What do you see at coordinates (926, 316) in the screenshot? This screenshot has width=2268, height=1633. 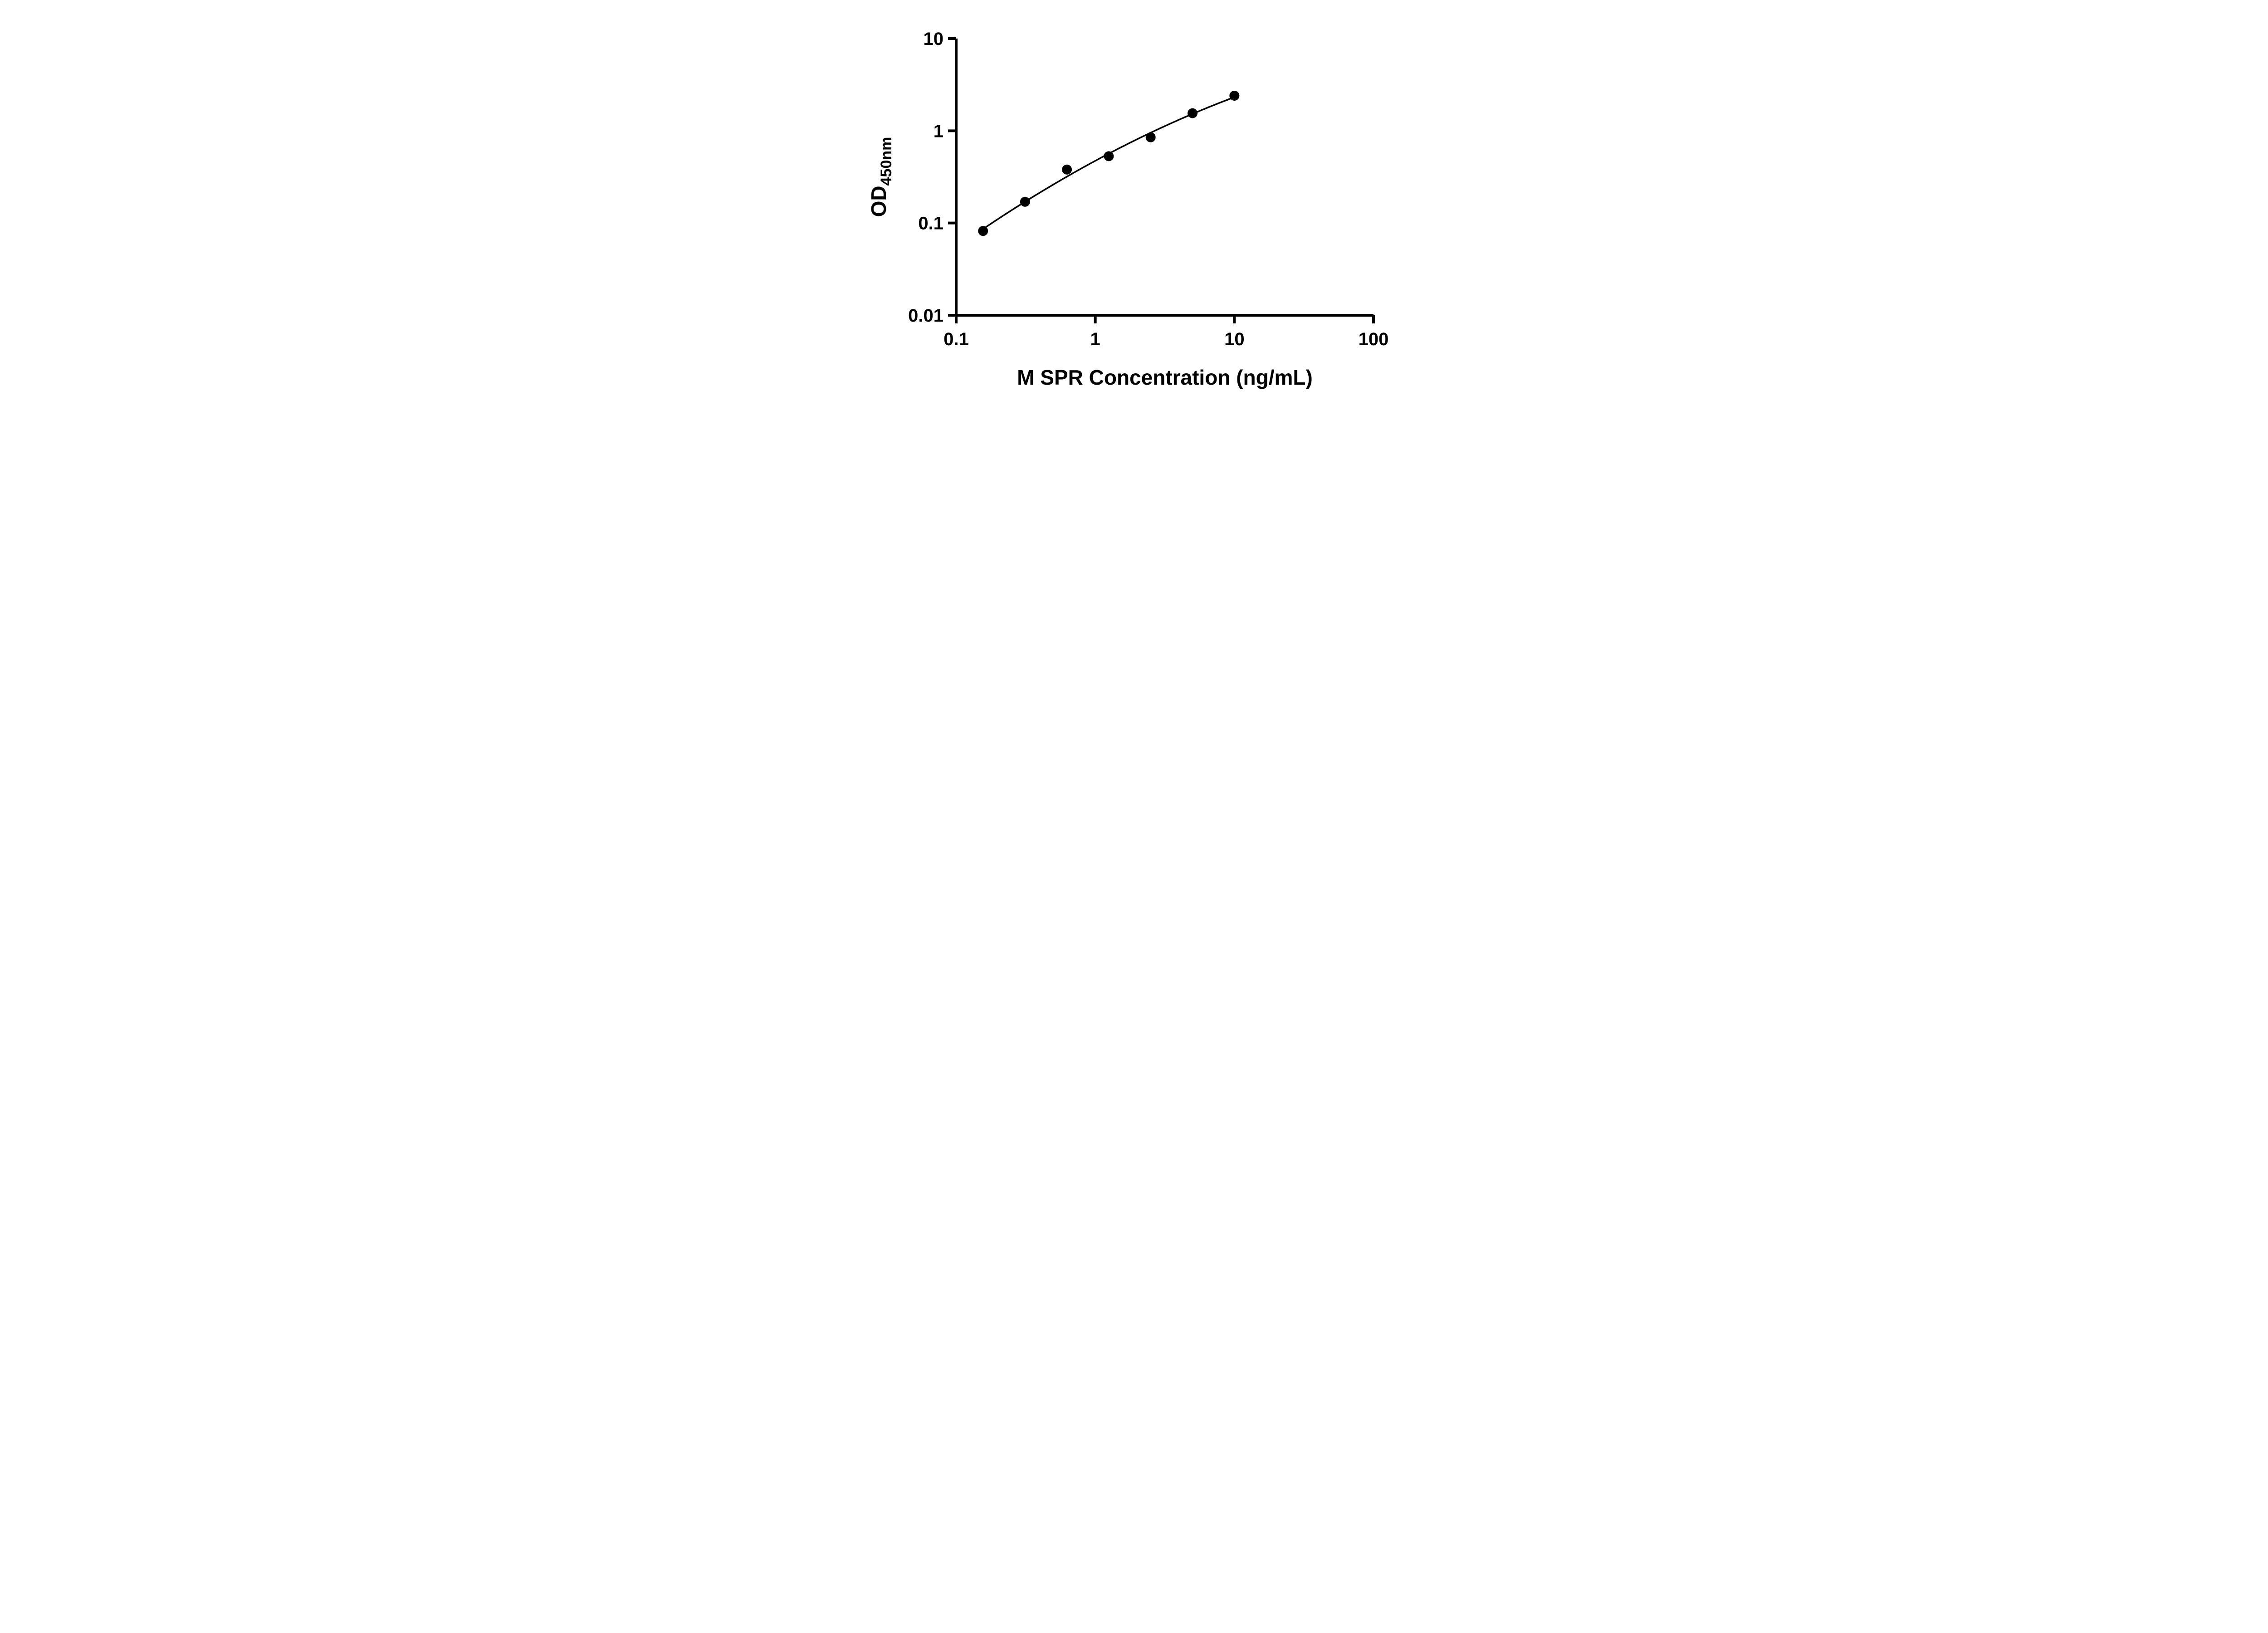 I see `y-tick-label: 0.01` at bounding box center [926, 316].